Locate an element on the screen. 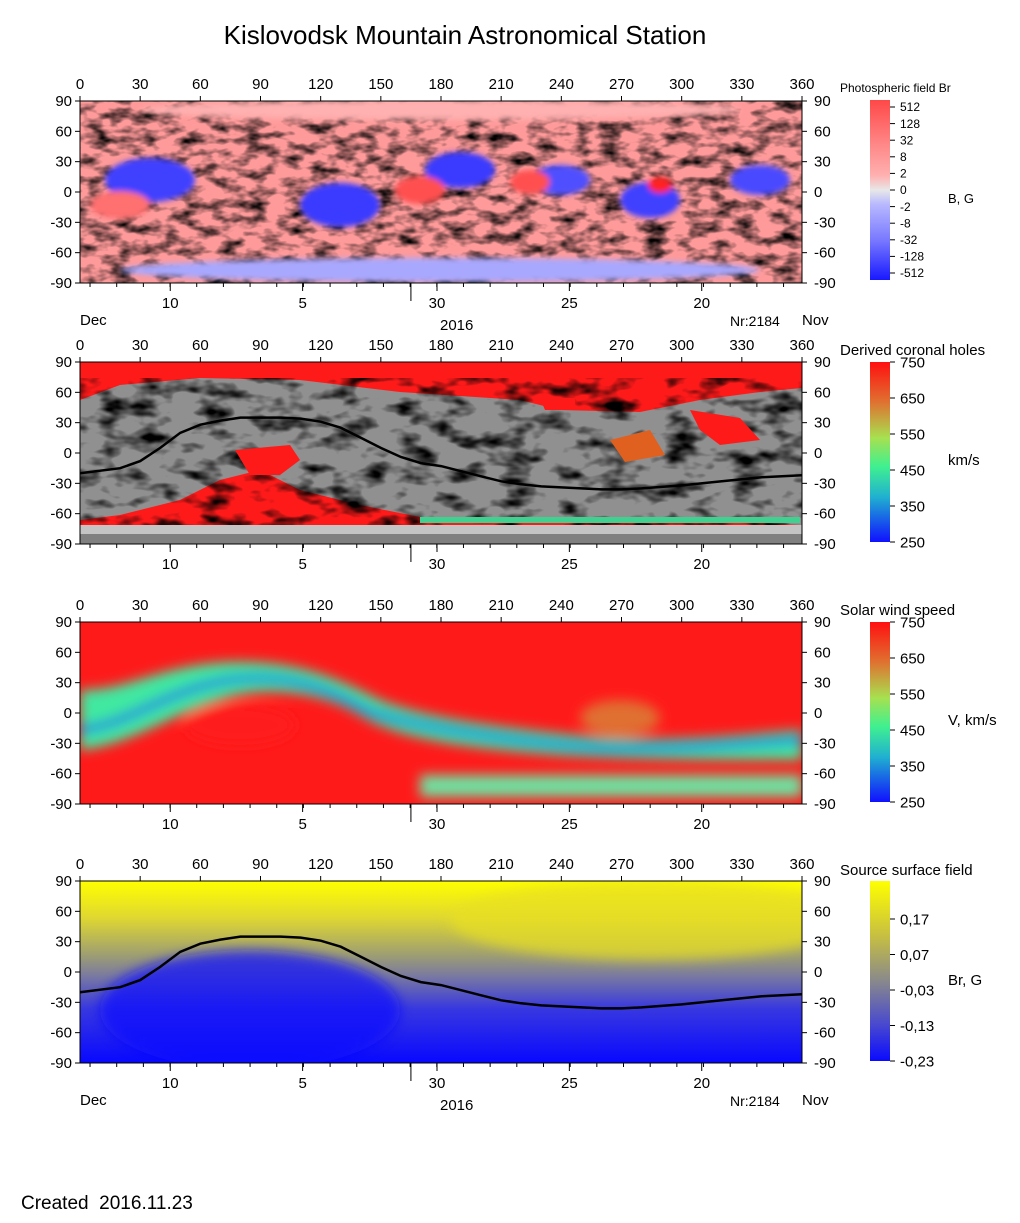 The height and width of the screenshot is (1223, 1020). created-label: Created is located at coordinates (55, 1203).